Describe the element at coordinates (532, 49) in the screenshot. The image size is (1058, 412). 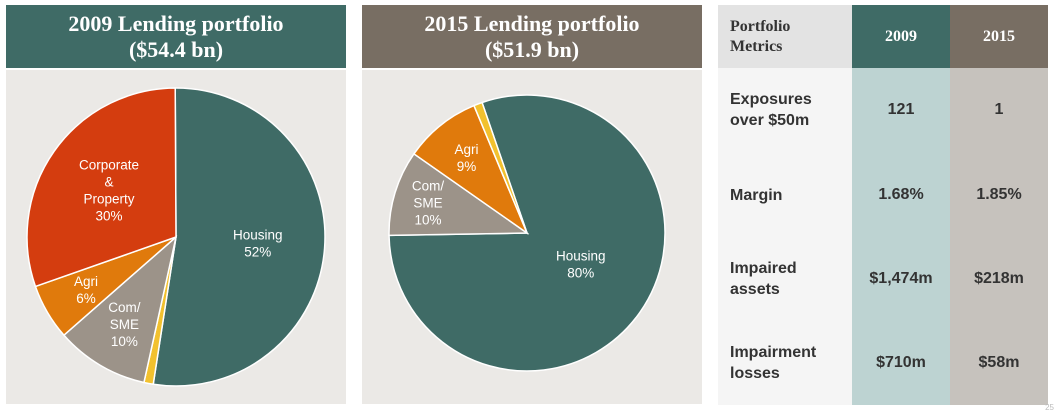
I see `chart-2015-subtitle: ($51.9 bn)` at that location.